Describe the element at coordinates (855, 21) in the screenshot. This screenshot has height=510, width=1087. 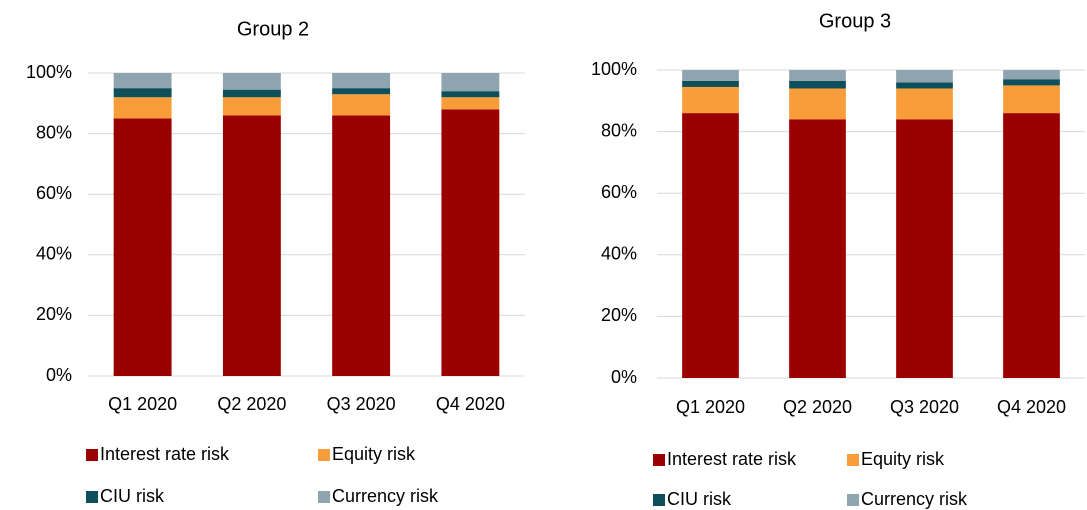
I see `chart-title: Group 3` at that location.